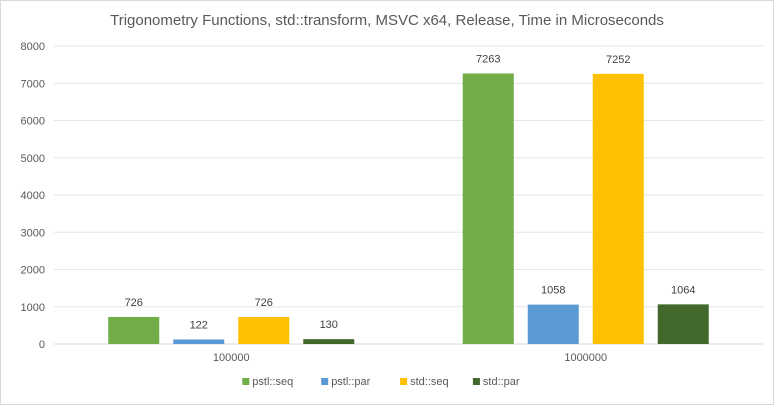 The height and width of the screenshot is (405, 774). Describe the element at coordinates (272, 382) in the screenshot. I see `legend-label: pstl::seq` at that location.